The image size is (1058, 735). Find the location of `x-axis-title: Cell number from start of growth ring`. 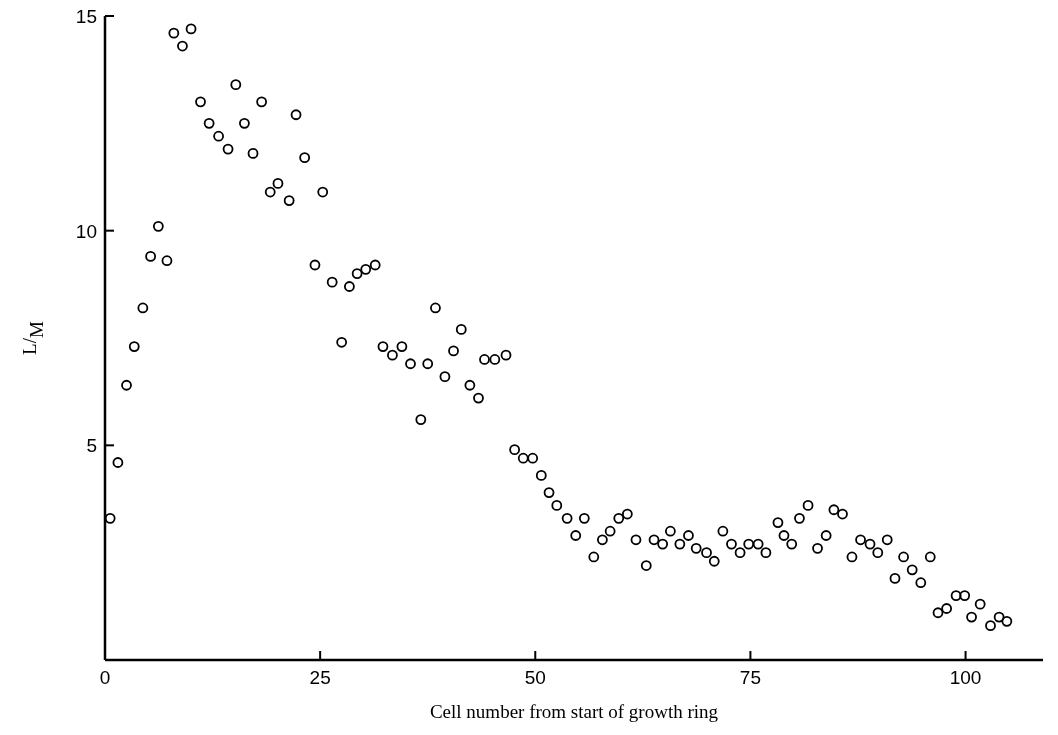

x-axis-title: Cell number from start of growth ring is located at coordinates (574, 711).